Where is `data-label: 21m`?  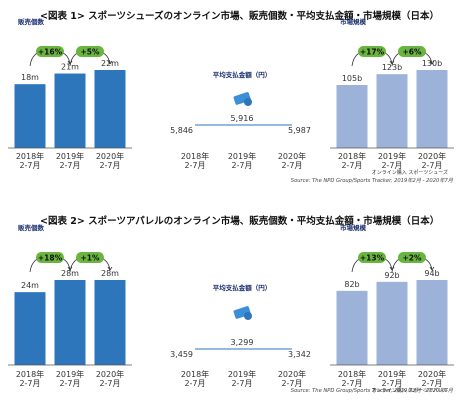 data-label: 21m is located at coordinates (70, 67).